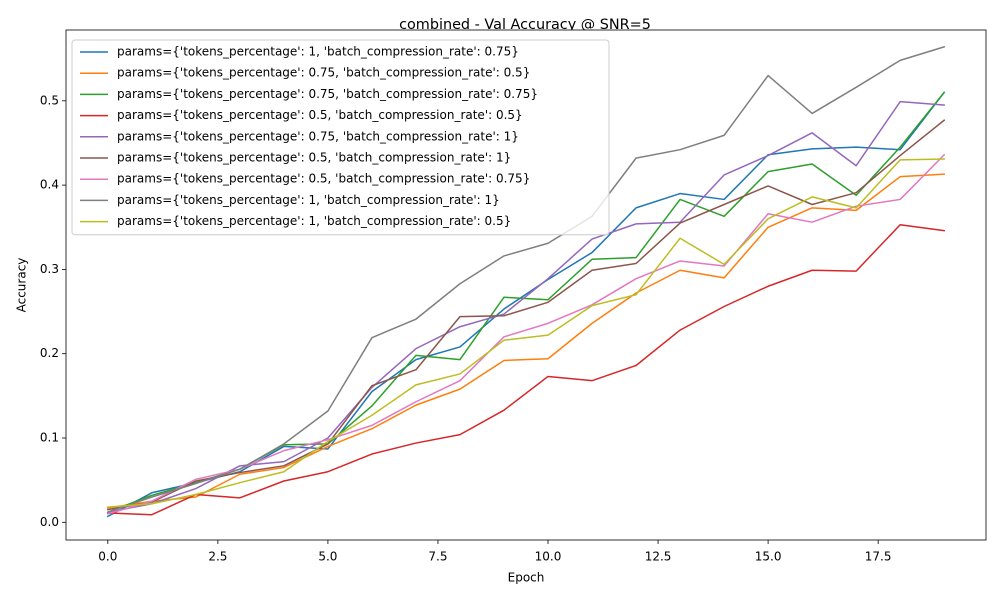 Image resolution: width=1000 pixels, height=600 pixels. Describe the element at coordinates (548, 557) in the screenshot. I see `x-tick-label: 10.0` at that location.